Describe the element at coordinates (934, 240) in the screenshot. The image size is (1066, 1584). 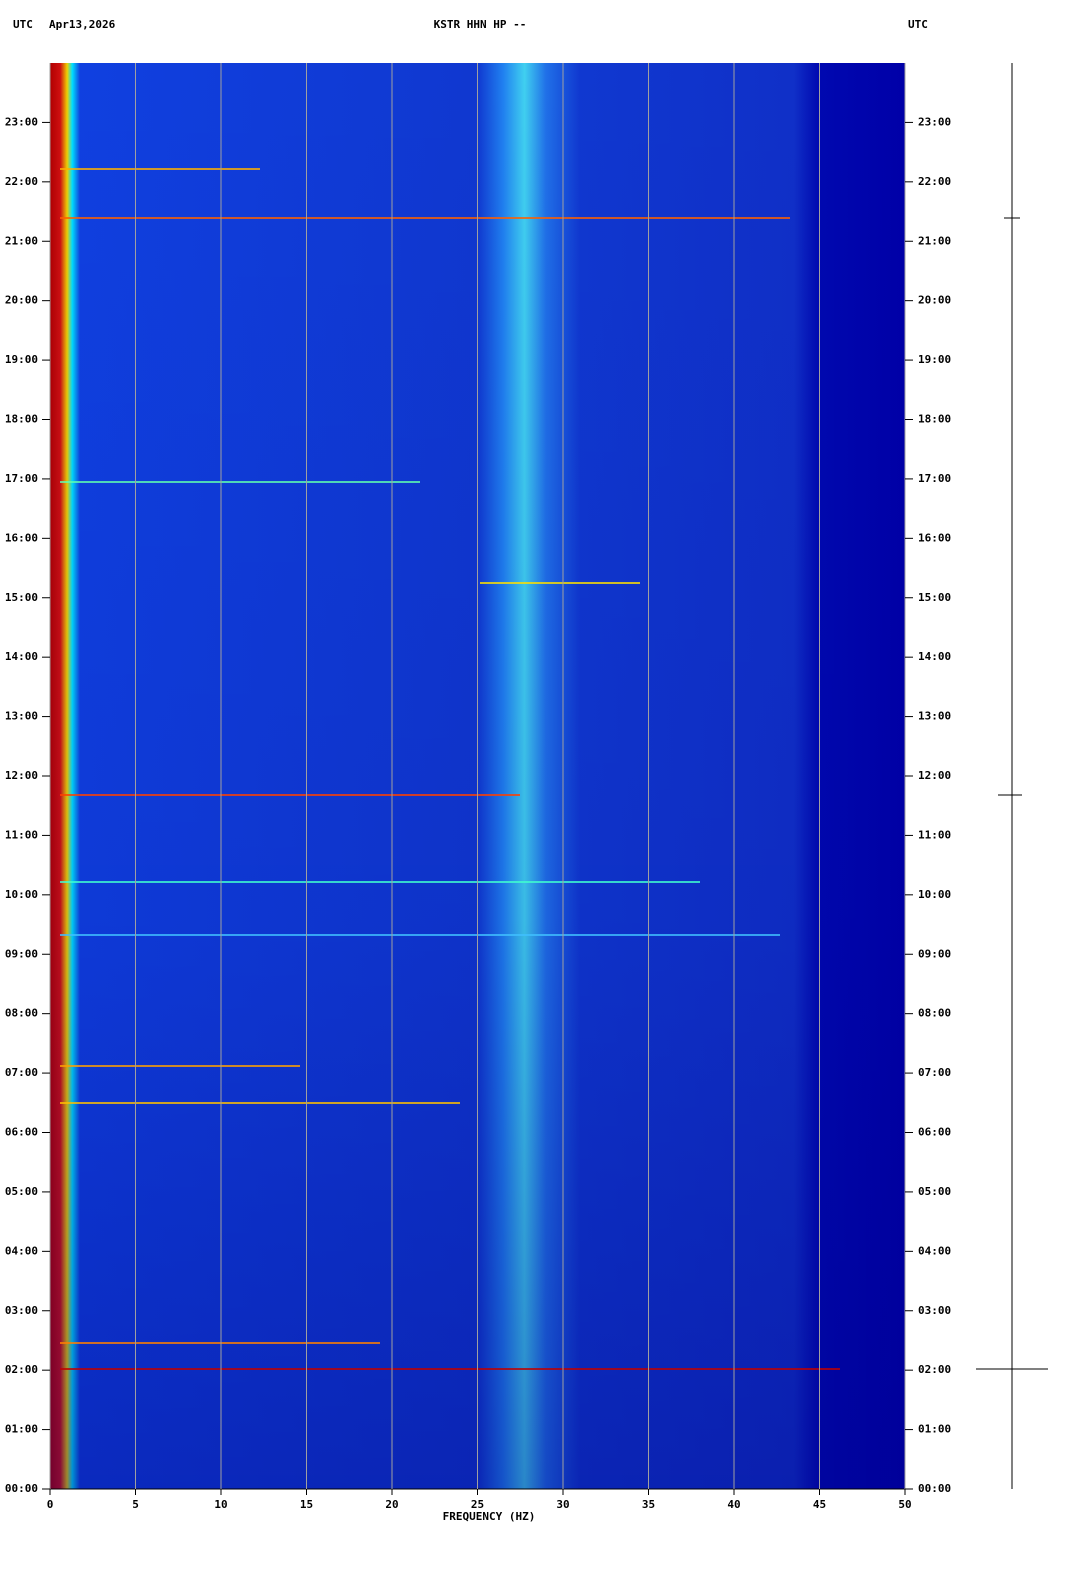
I see `y-tick-label-right: 21:00` at that location.